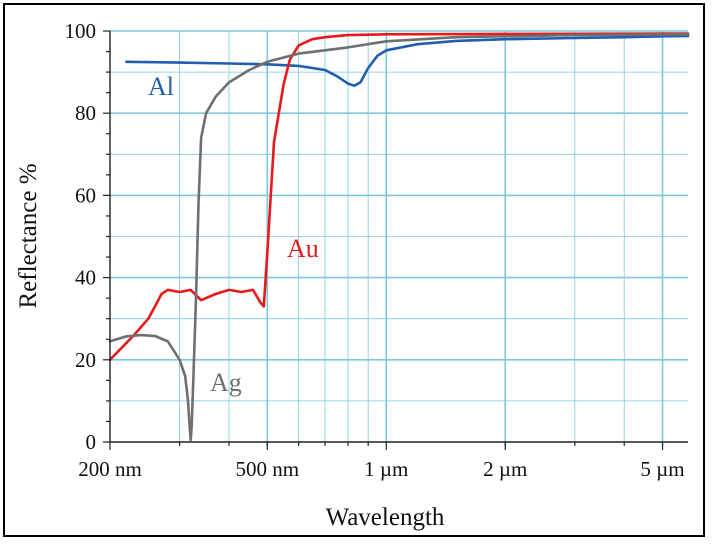  I want to click on y-axis-title: Reflectance %, so click(28, 235).